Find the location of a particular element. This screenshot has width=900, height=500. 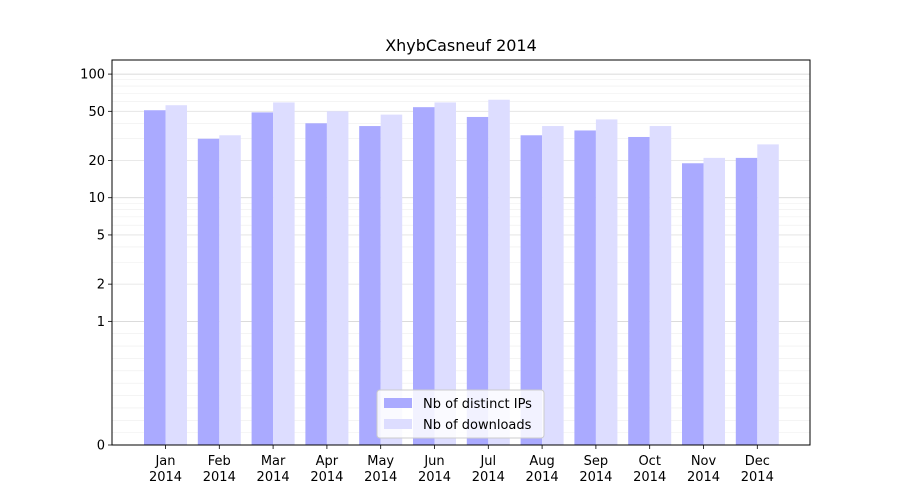

y-axis: 0 1 2 5 10 20 50 100 is located at coordinates (96, 261).